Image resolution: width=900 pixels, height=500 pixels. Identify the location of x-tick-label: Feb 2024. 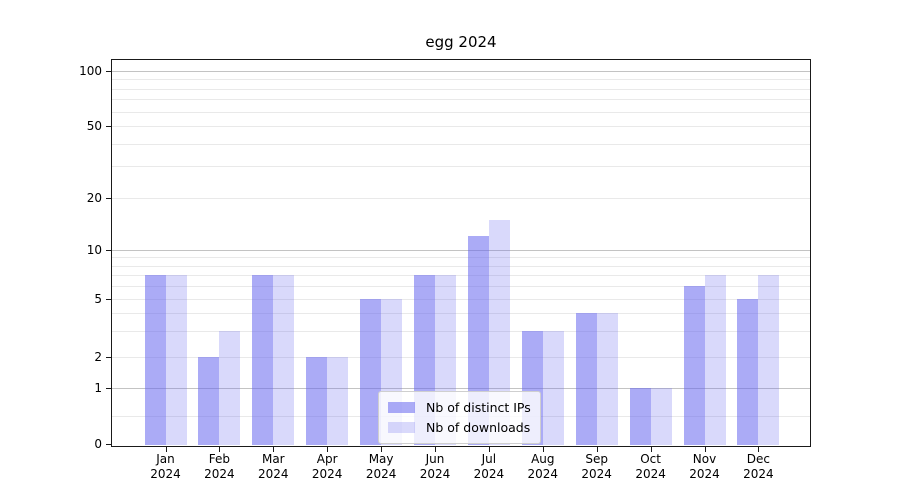
(219, 466).